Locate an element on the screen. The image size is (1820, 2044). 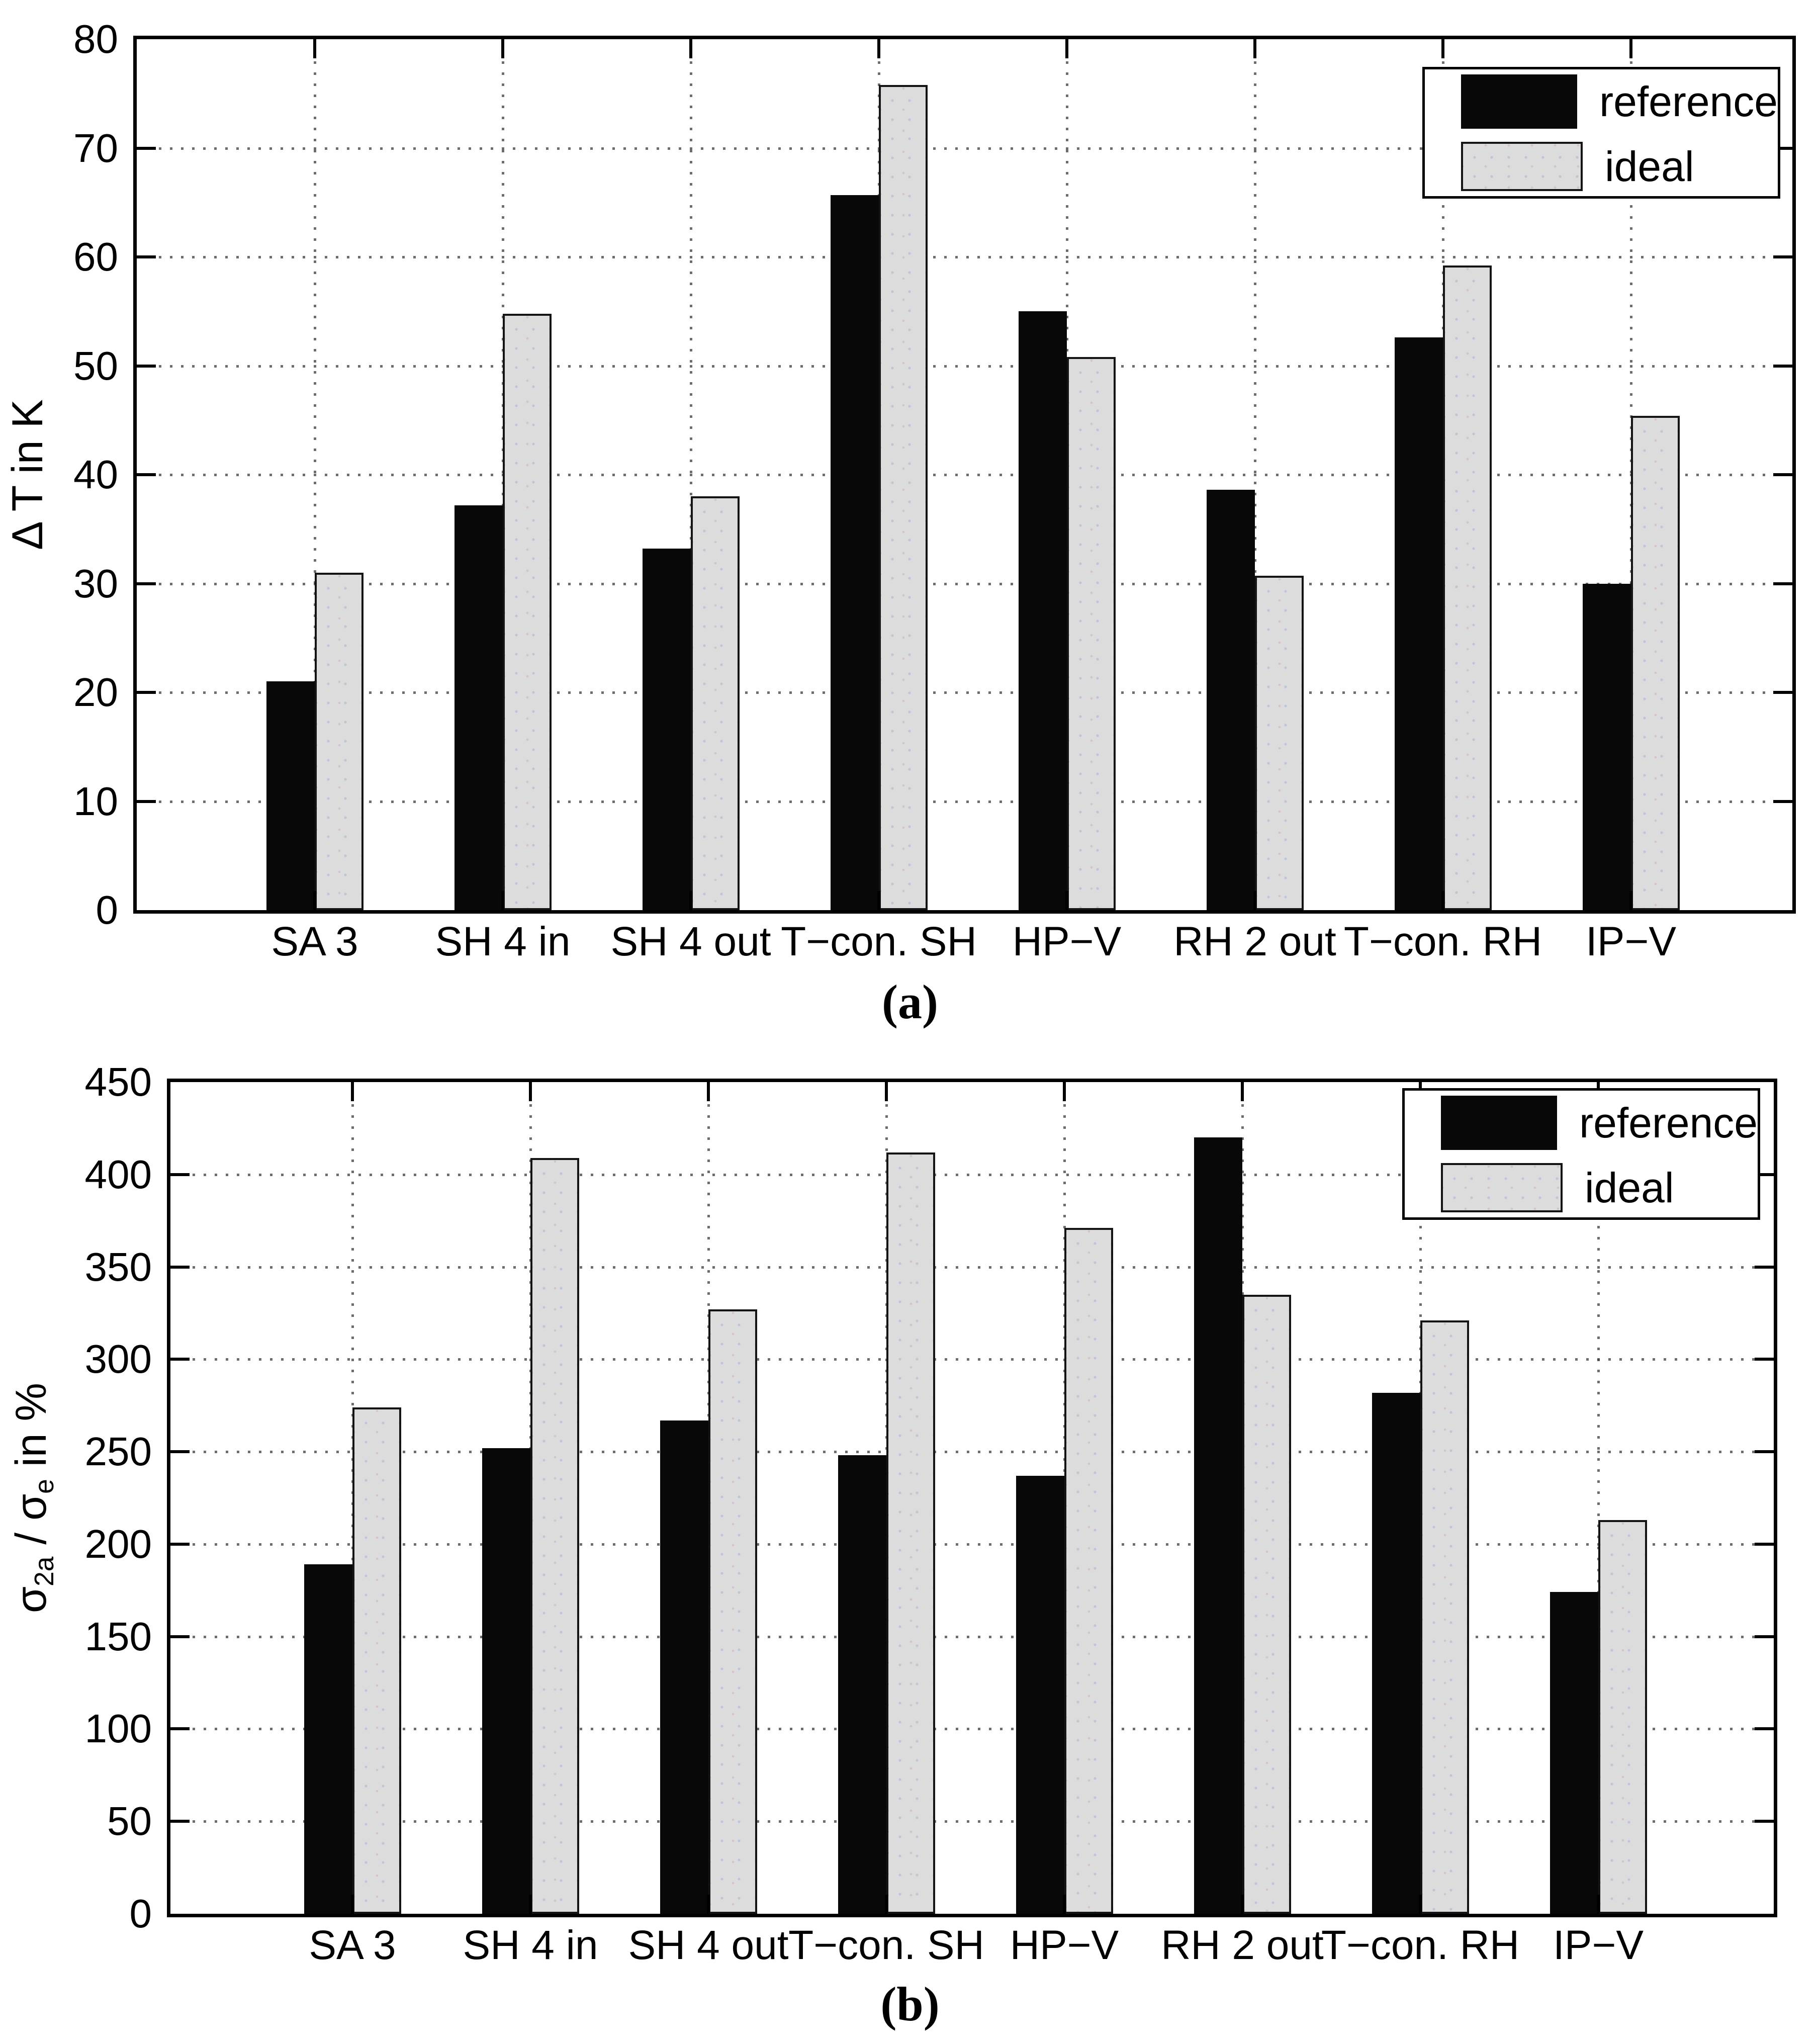
x-tick-label-3: T−con. SH is located at coordinates (879, 941).